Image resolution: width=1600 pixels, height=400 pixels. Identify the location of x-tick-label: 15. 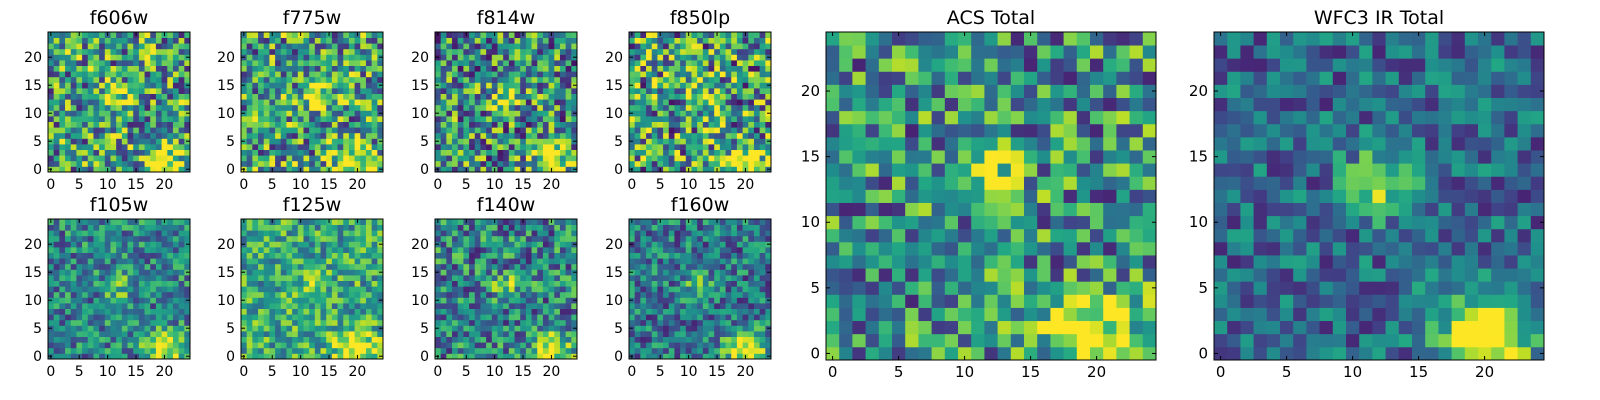
(717, 185).